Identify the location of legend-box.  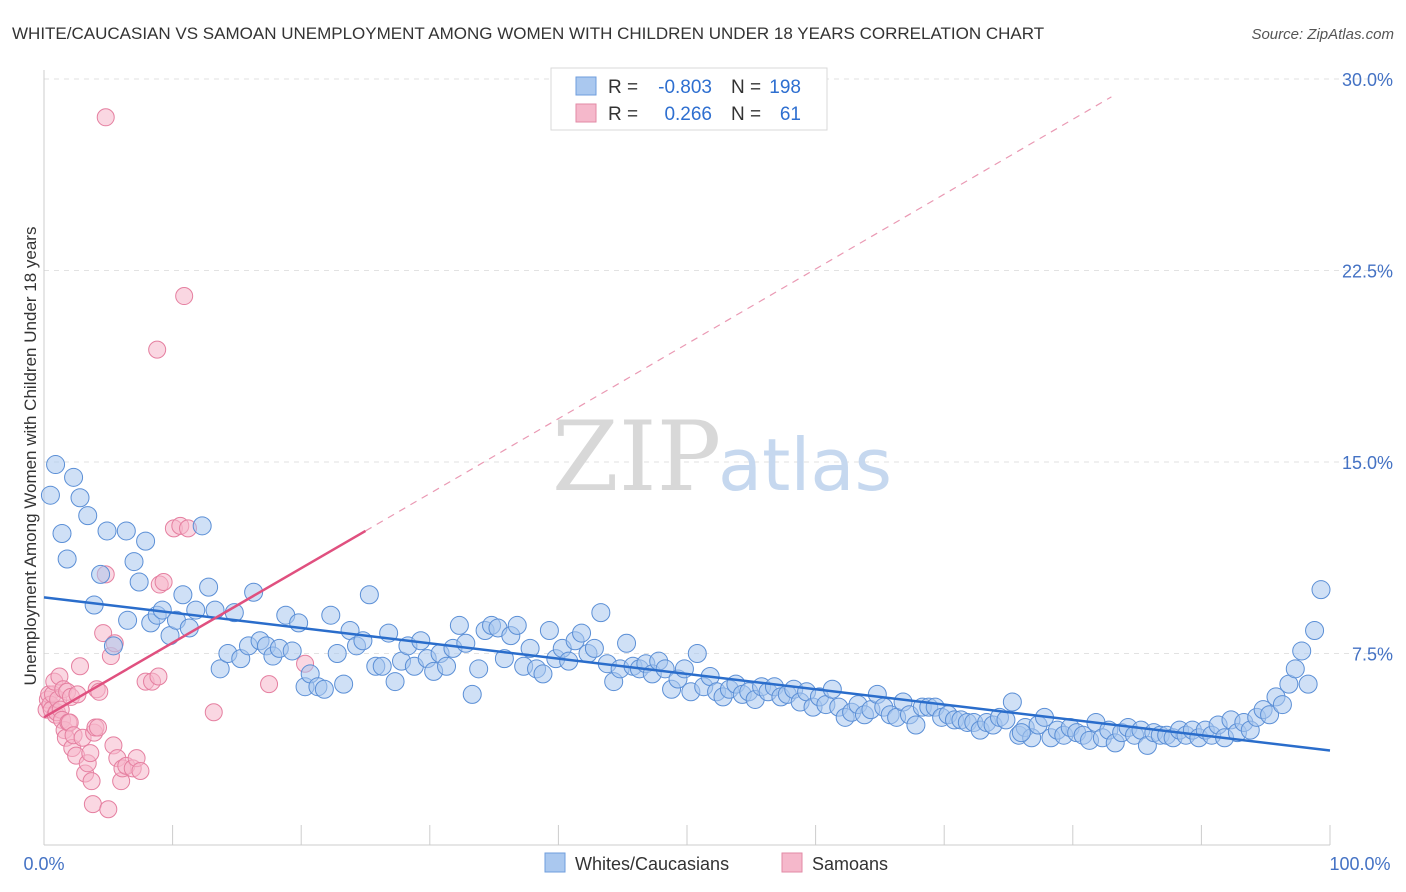
(689, 99).